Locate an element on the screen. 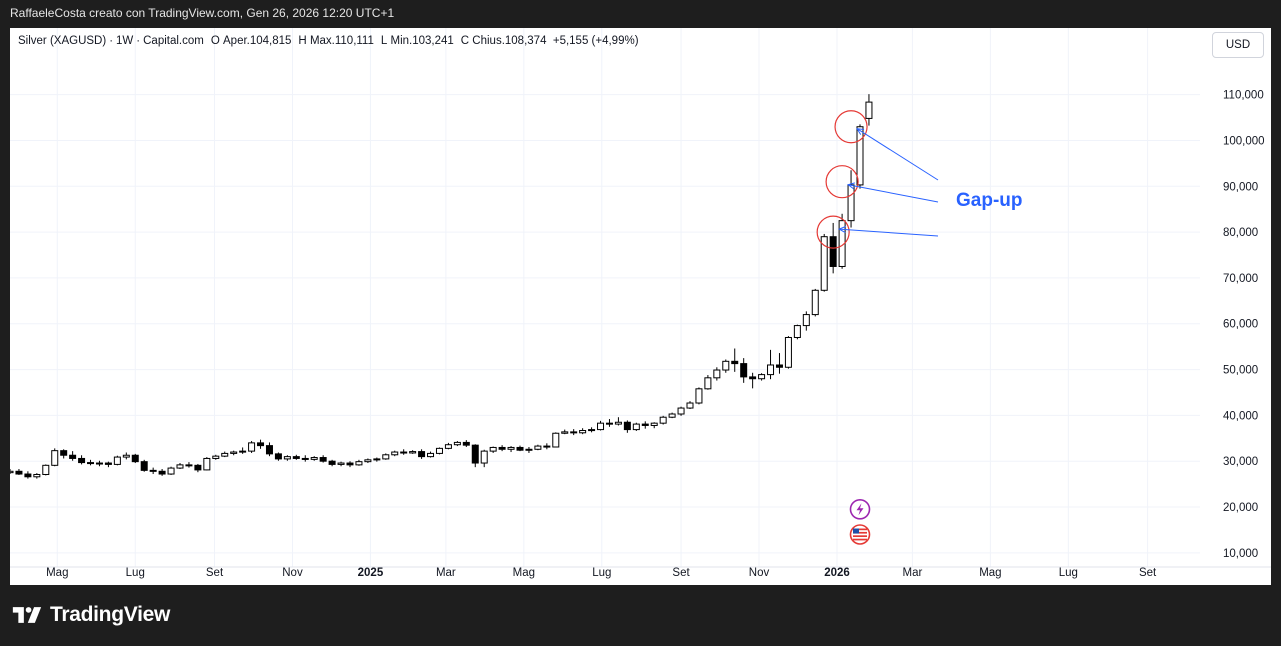 This screenshot has height=646, width=1281. gap-up-arrowhead is located at coordinates (842, 230).